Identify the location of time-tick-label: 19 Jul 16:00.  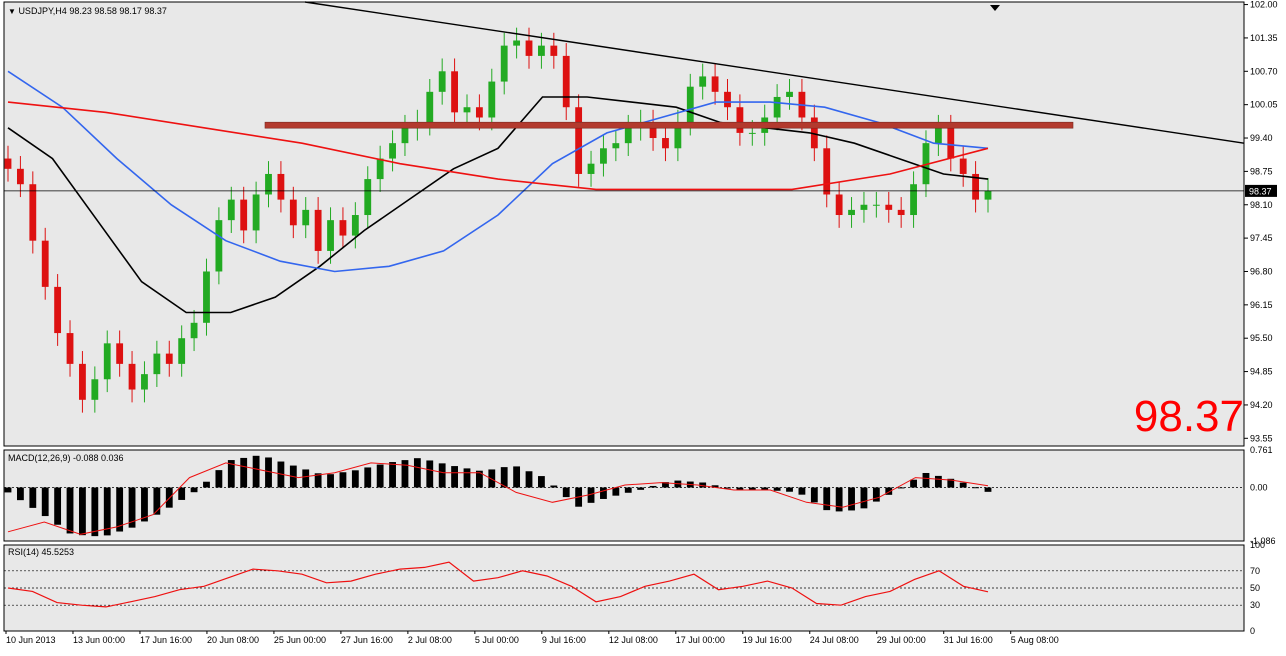
(767, 640).